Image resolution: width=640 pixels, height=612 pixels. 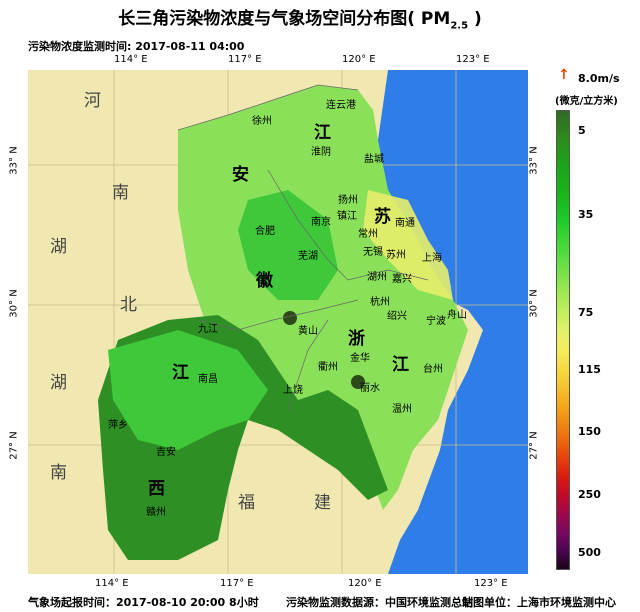 What do you see at coordinates (589, 431) in the screenshot?
I see `legend-tick: 150` at bounding box center [589, 431].